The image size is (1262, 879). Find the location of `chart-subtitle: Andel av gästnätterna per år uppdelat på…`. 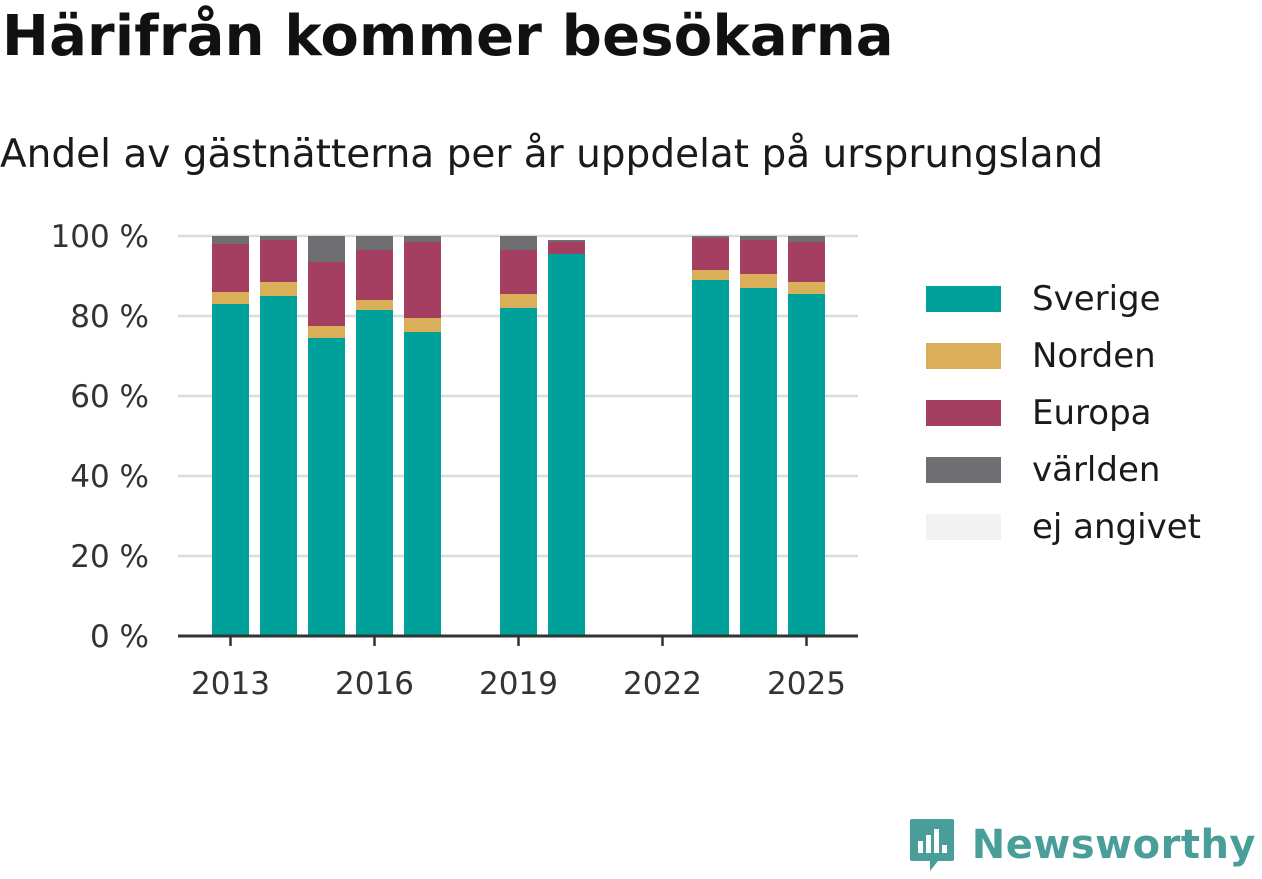

chart-subtitle: Andel av gästnätterna per år uppdelat på… is located at coordinates (552, 154).